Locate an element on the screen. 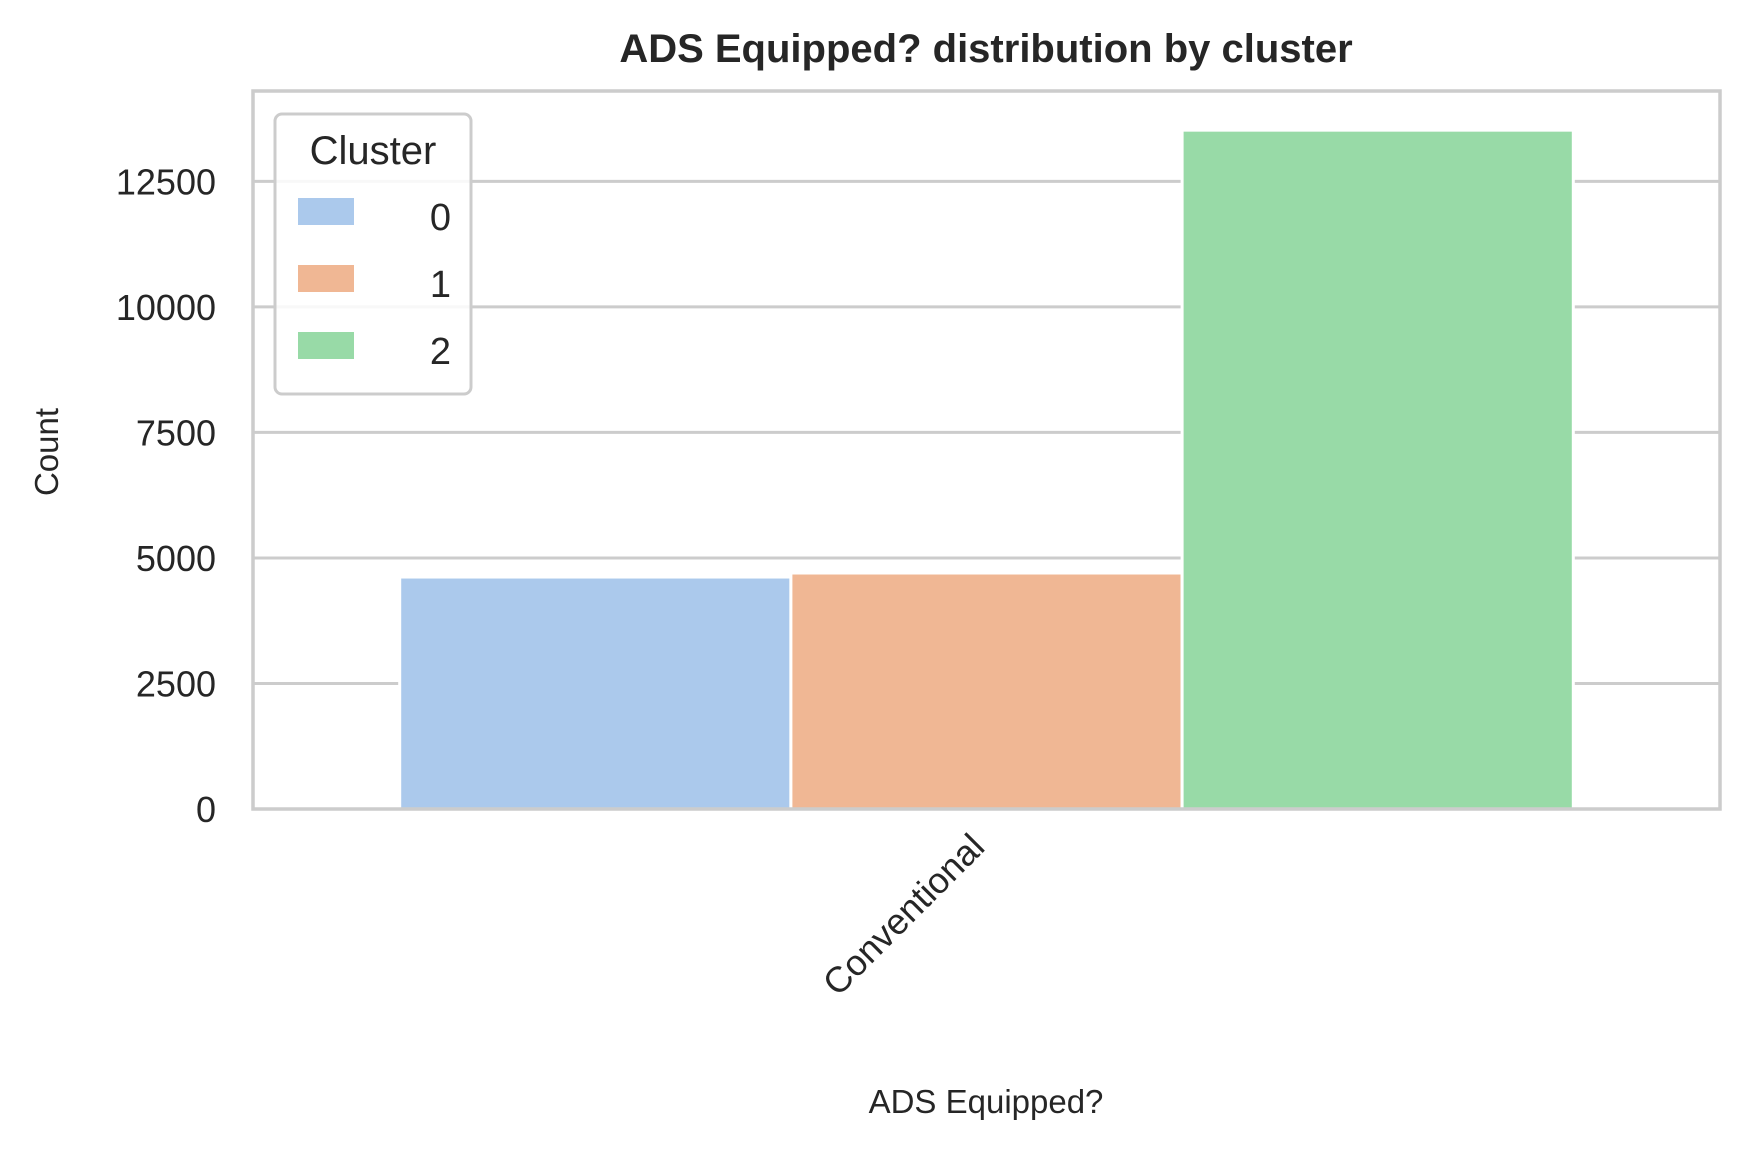  y-tick-labels: 0 2500 5000 7500 10000 12500 is located at coordinates (166, 495).